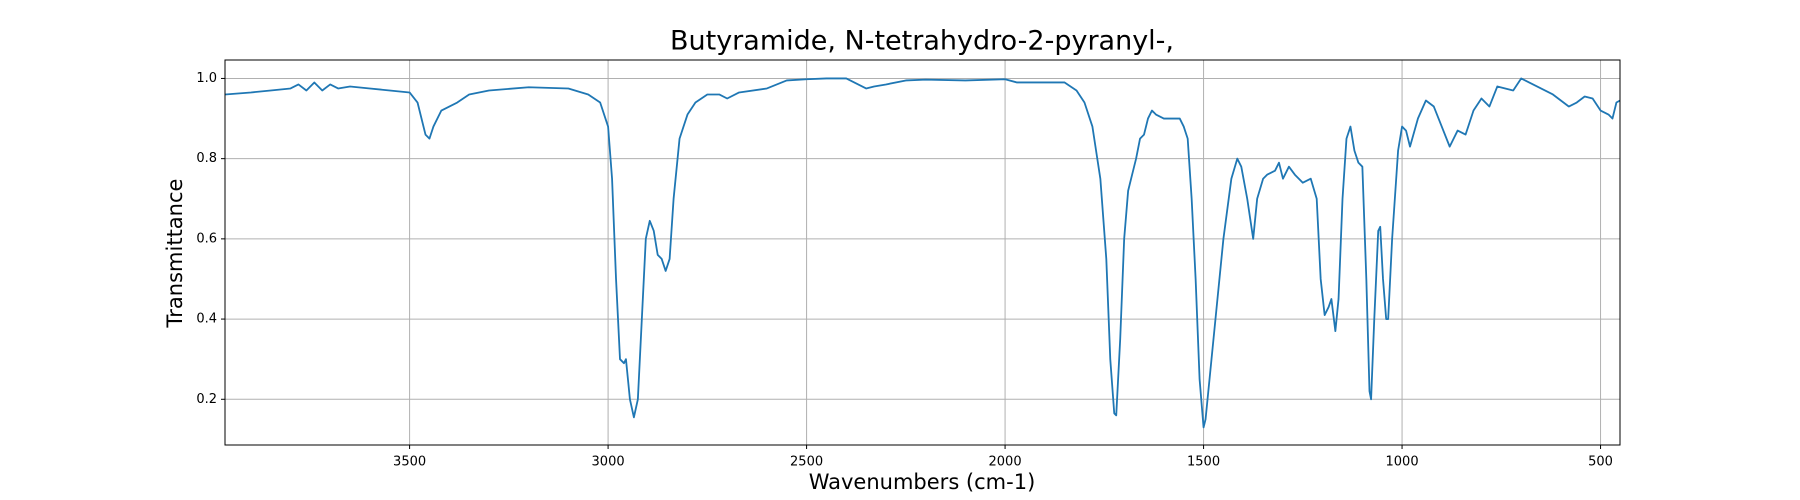  What do you see at coordinates (206, 319) in the screenshot?
I see `y-tick-label: 0.4` at bounding box center [206, 319].